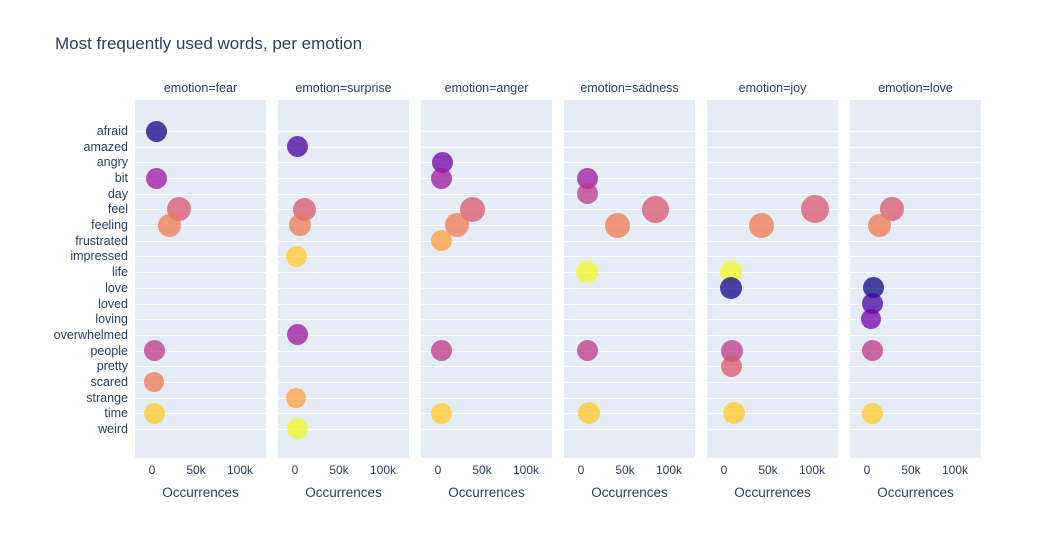 This screenshot has width=1060, height=540. I want to click on point-joy-pretty, so click(731, 366).